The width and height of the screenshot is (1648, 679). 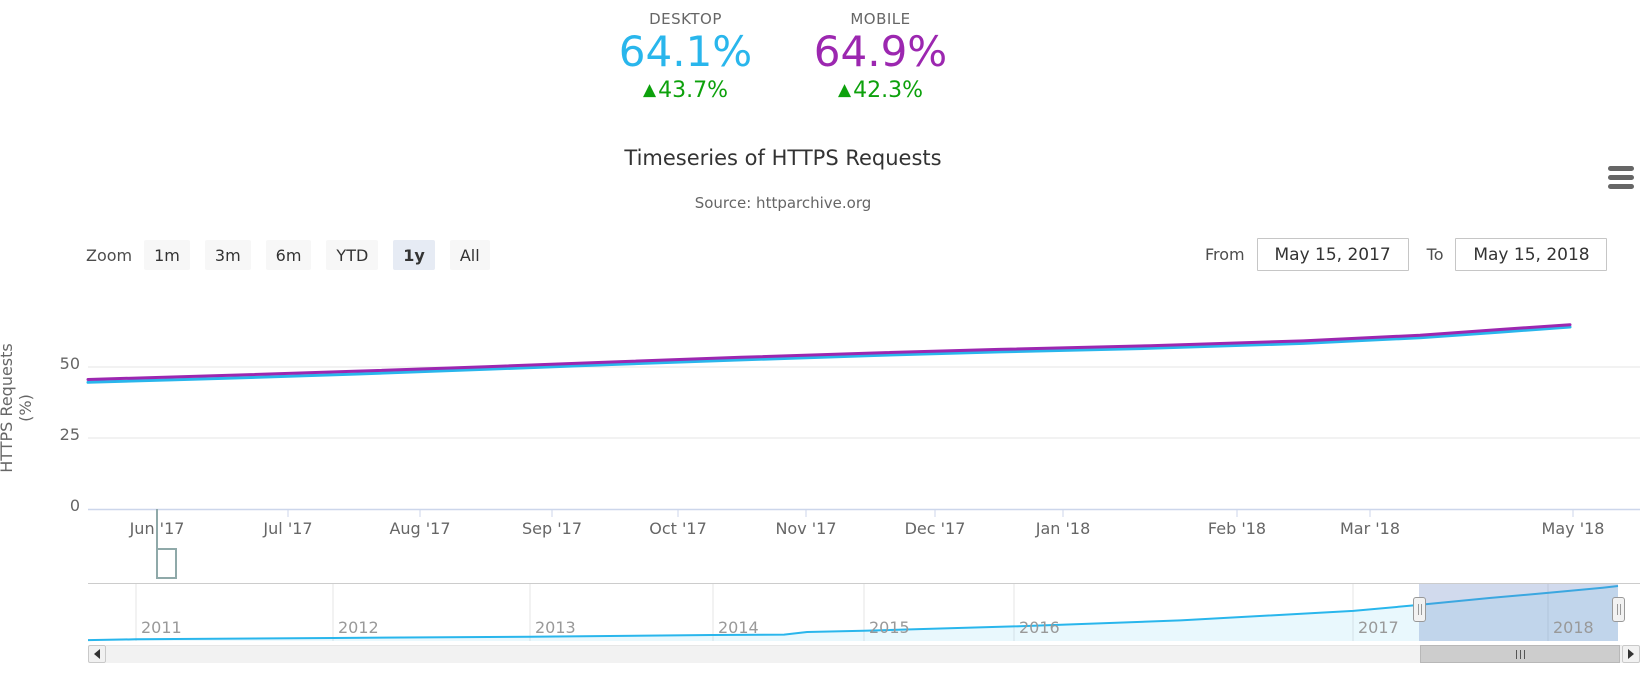 I want to click on navigator-year-label: 2011, so click(x=161, y=627).